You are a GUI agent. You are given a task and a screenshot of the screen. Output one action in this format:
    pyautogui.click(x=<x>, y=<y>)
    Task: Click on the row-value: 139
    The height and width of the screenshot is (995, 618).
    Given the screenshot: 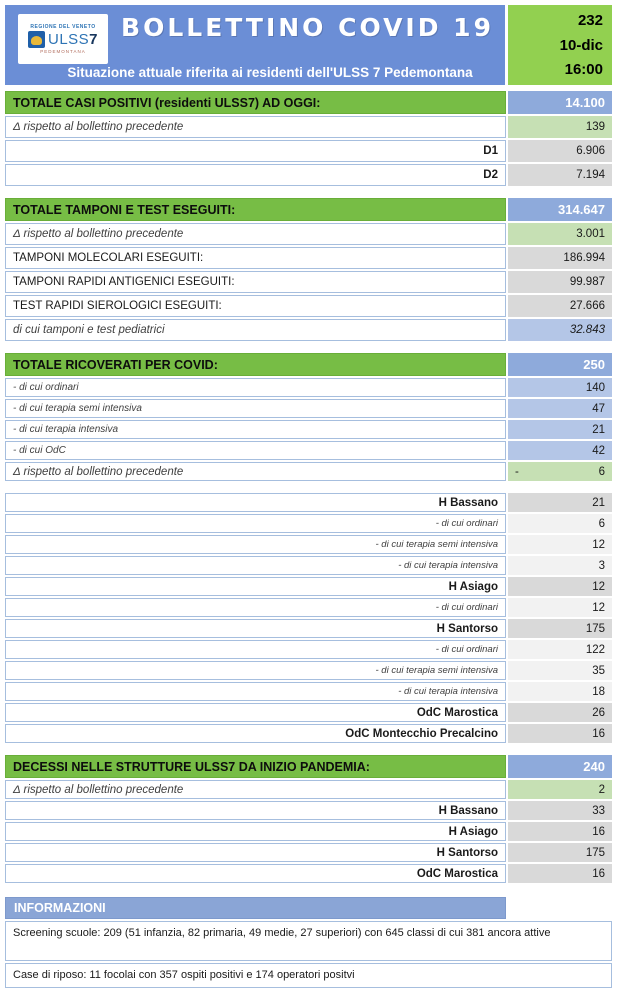 What is the action you would take?
    pyautogui.click(x=560, y=127)
    